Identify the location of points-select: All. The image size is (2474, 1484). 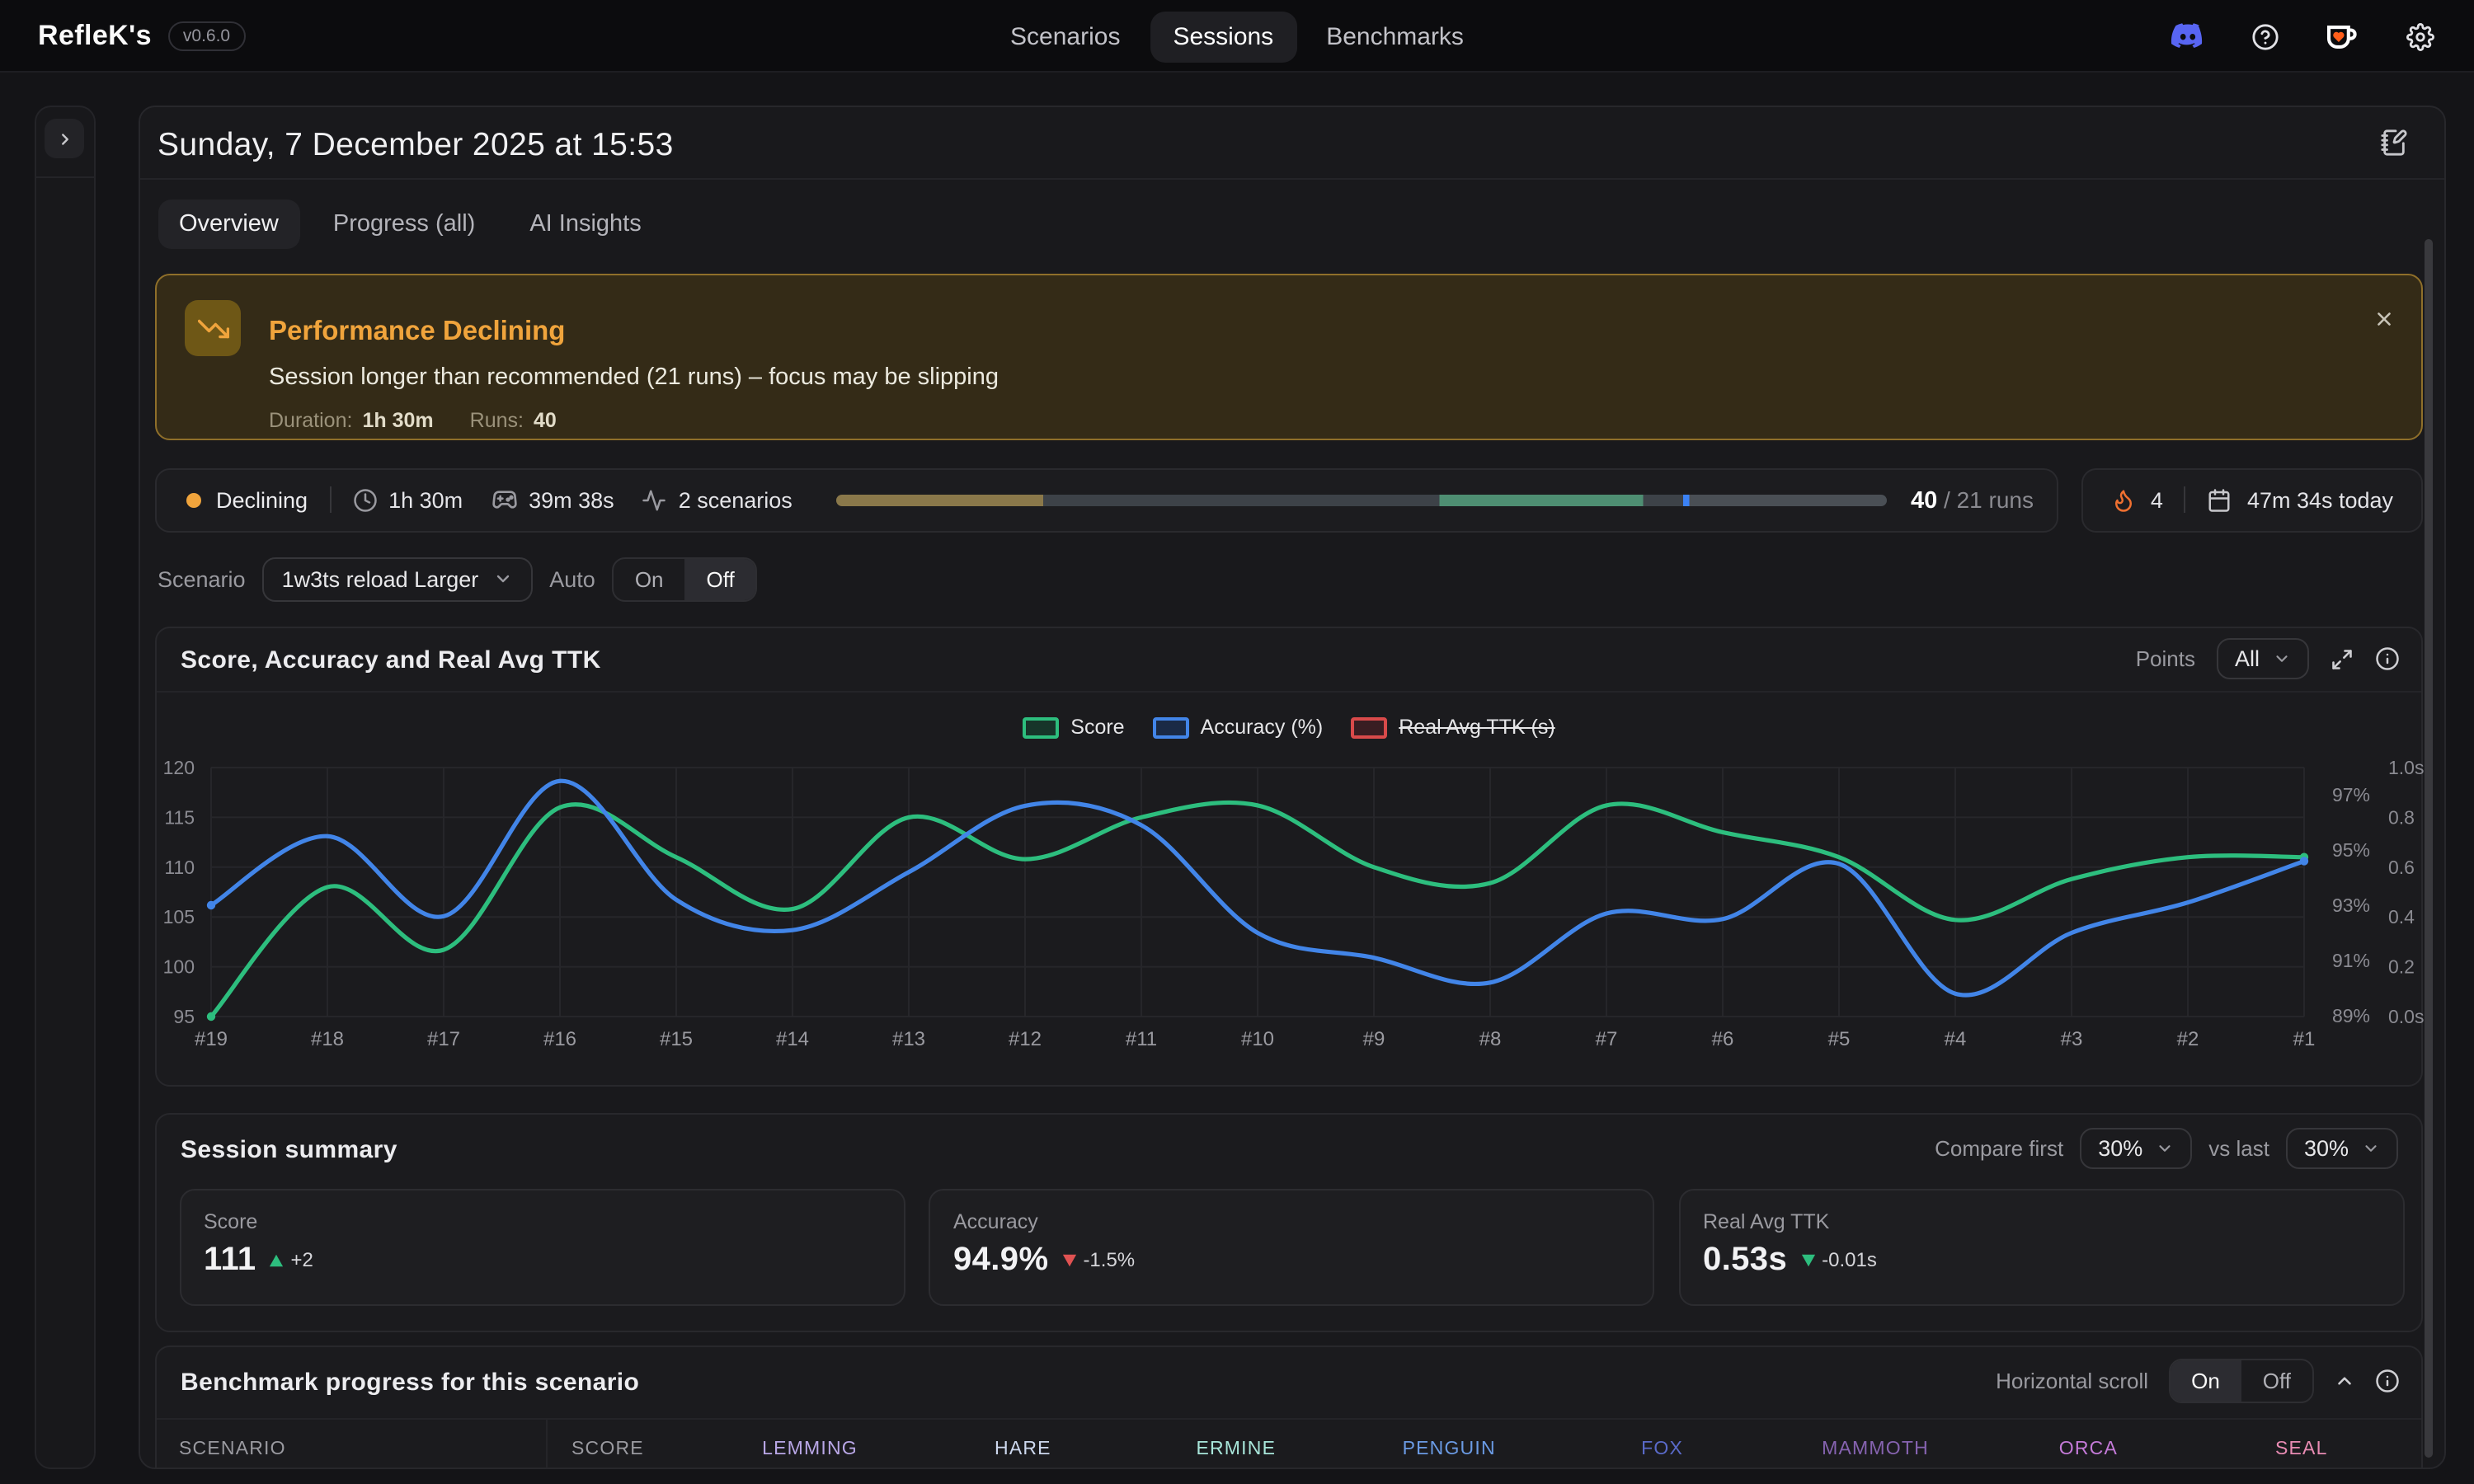
(2262, 658).